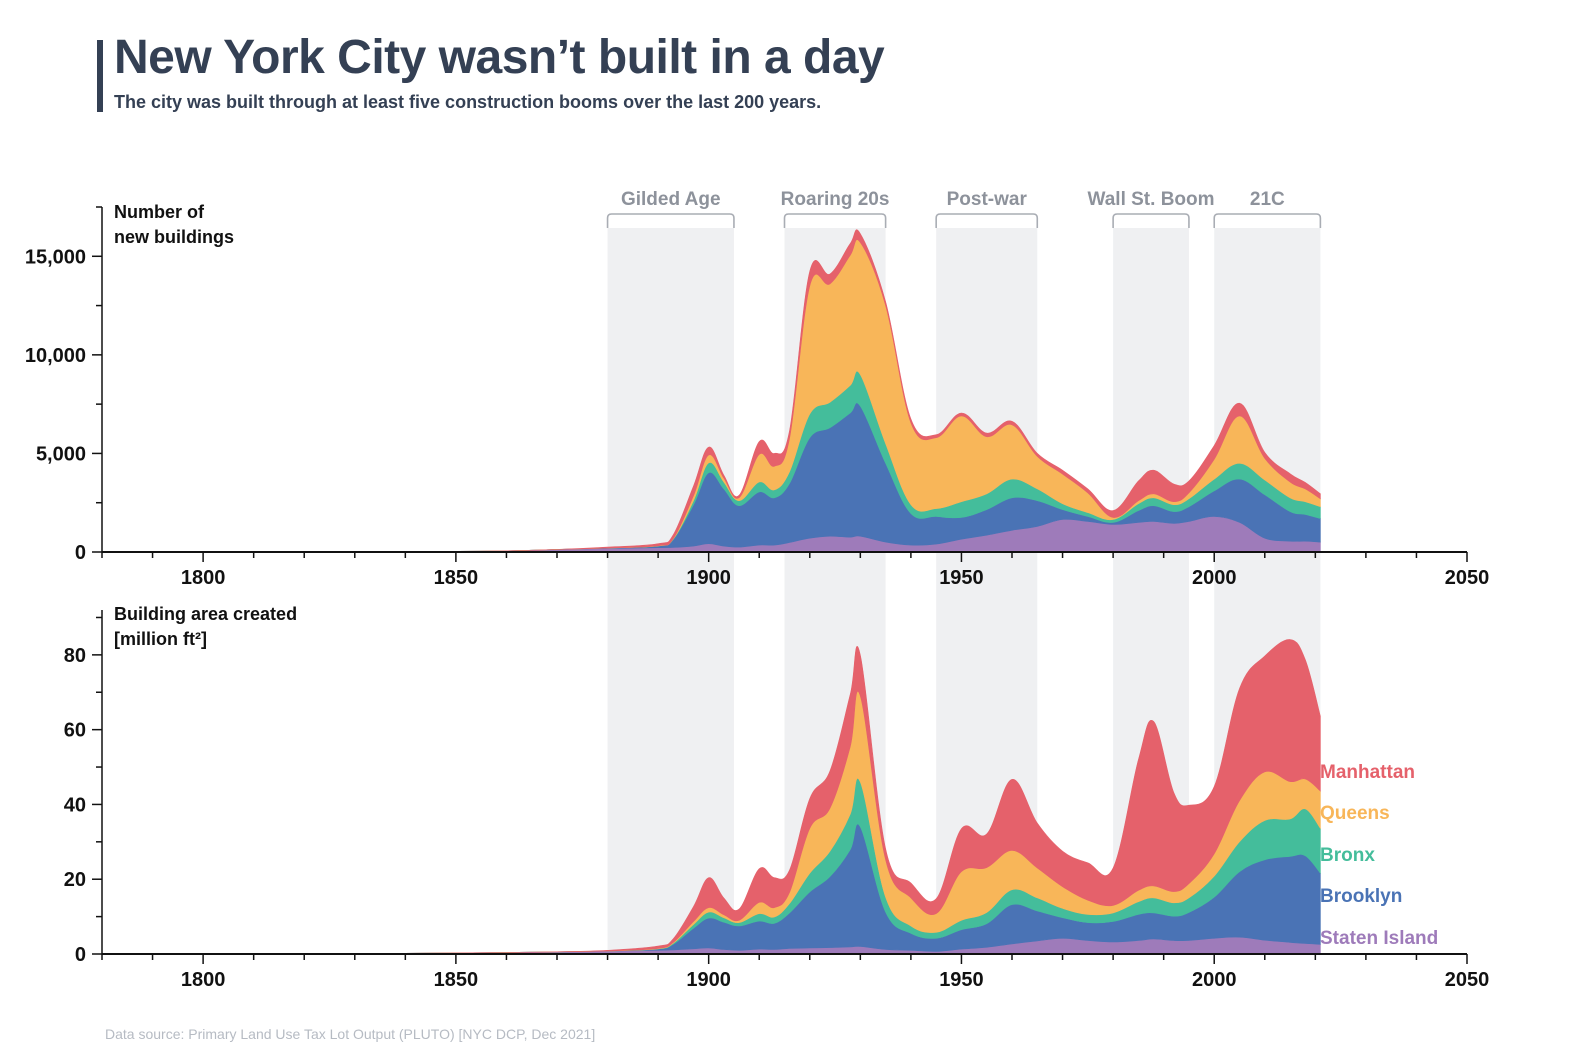 This screenshot has width=1584, height=1063. Describe the element at coordinates (203, 980) in the screenshot. I see `x-tick-label-panel2: 1800` at that location.